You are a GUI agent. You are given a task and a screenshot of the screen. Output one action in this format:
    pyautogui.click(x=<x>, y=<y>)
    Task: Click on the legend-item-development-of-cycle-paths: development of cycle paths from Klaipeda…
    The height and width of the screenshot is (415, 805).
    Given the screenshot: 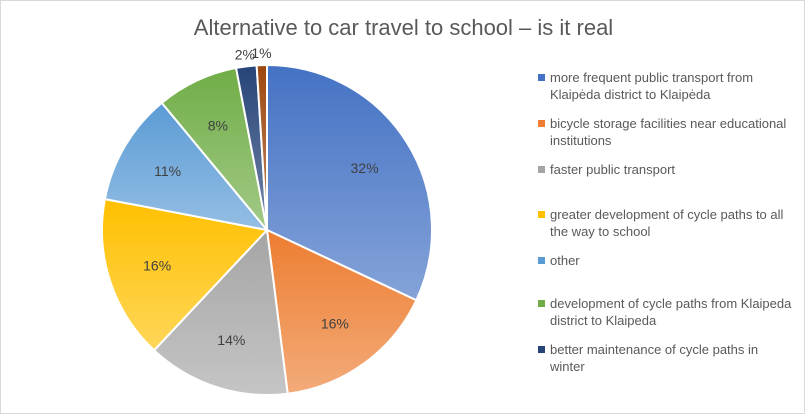 What is the action you would take?
    pyautogui.click(x=665, y=312)
    